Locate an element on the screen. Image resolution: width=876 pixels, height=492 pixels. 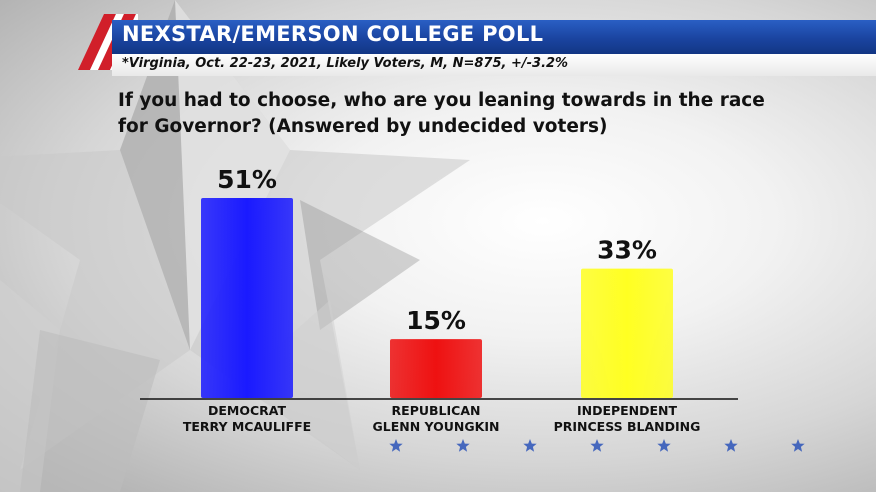
category-label-1-1: GLENN YOUNGKIN is located at coordinates (436, 426).